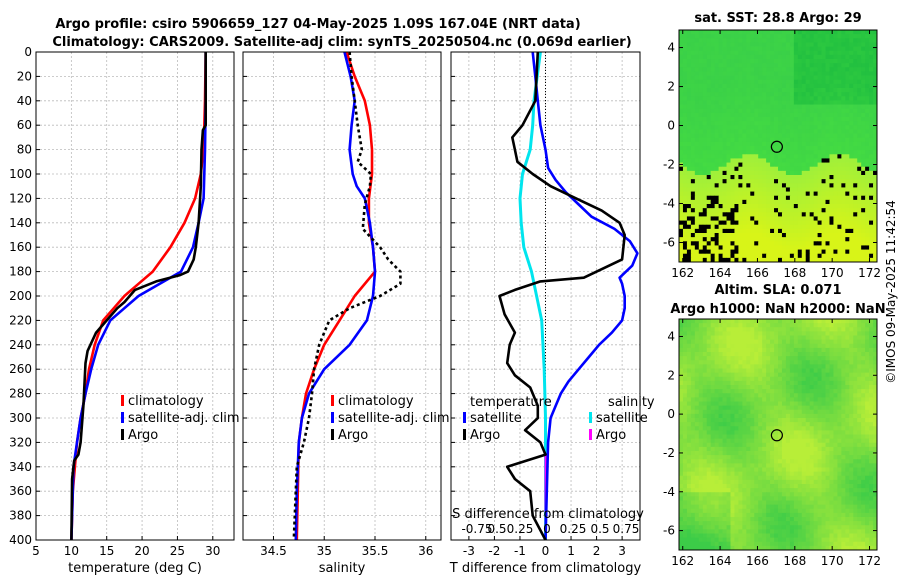 The height and width of the screenshot is (580, 900). What do you see at coordinates (20, 345) in the screenshot?
I see `y-tick-label: 240` at bounding box center [20, 345].